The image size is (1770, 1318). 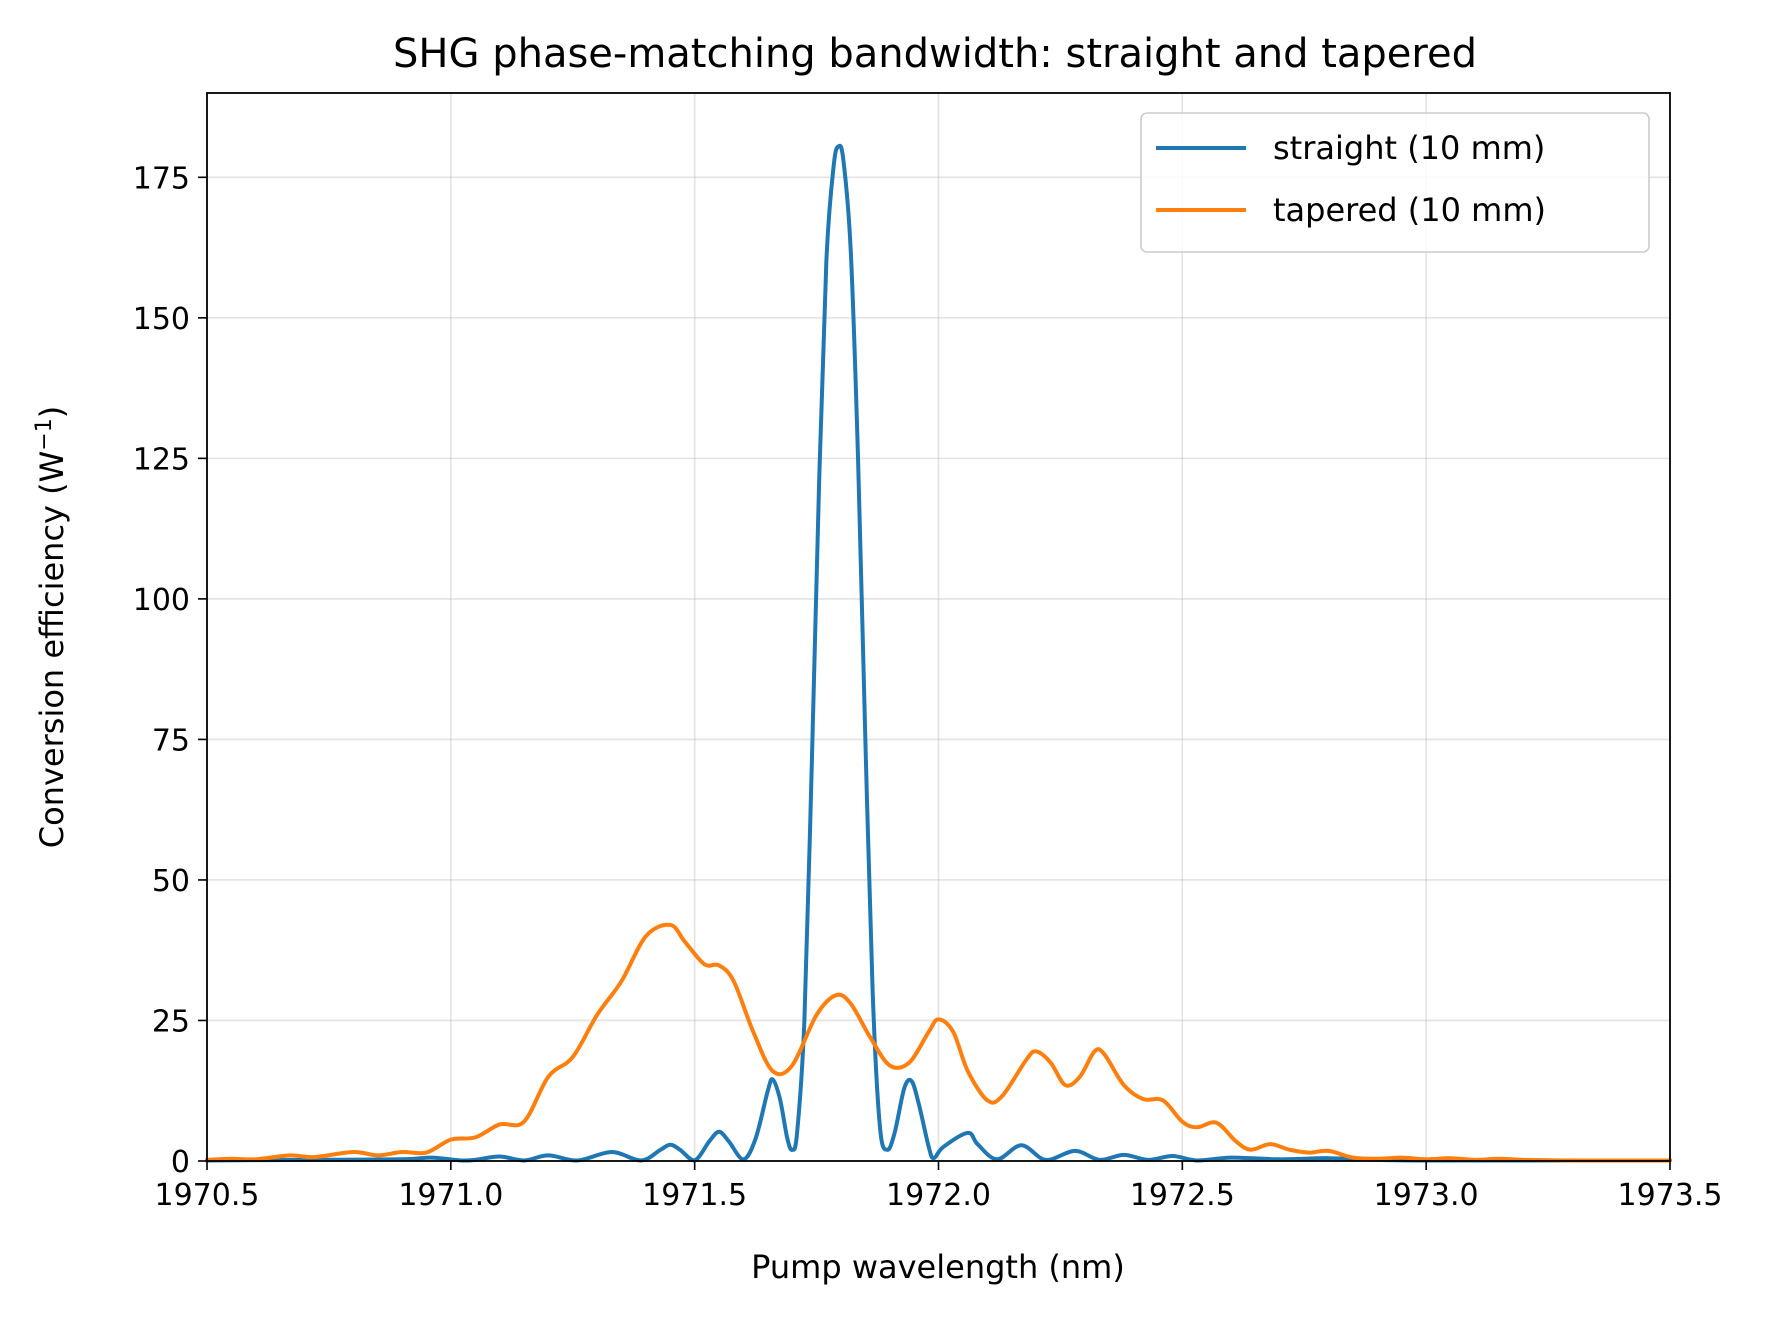 What do you see at coordinates (52, 412) in the screenshot?
I see `y-axis-label-end: )` at bounding box center [52, 412].